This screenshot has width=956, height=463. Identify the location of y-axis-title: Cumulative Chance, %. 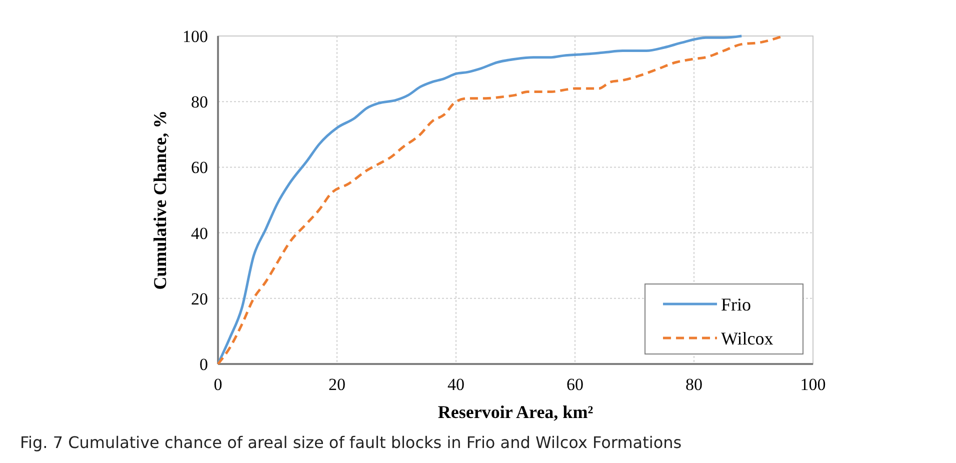
(160, 200).